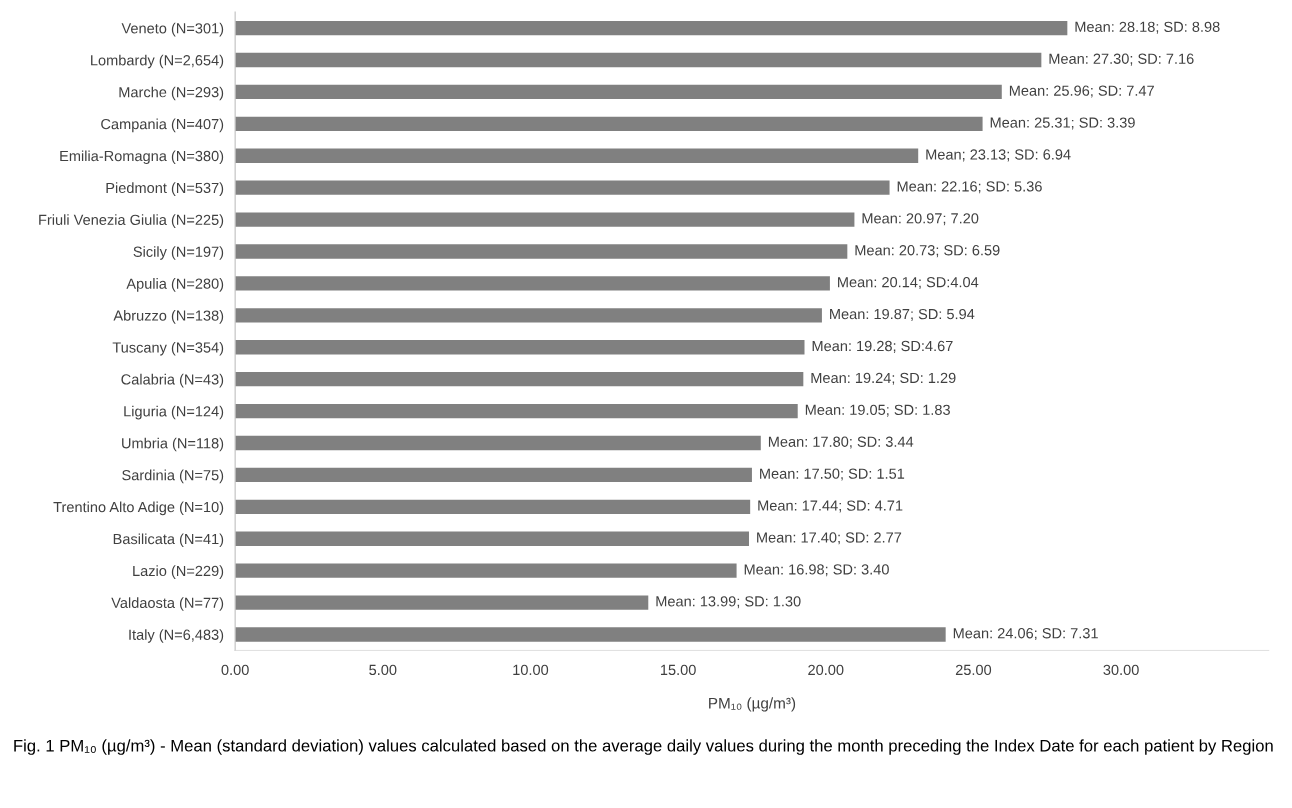 This screenshot has width=1292, height=808. What do you see at coordinates (973, 670) in the screenshot?
I see `x-tick-label: 25.00` at bounding box center [973, 670].